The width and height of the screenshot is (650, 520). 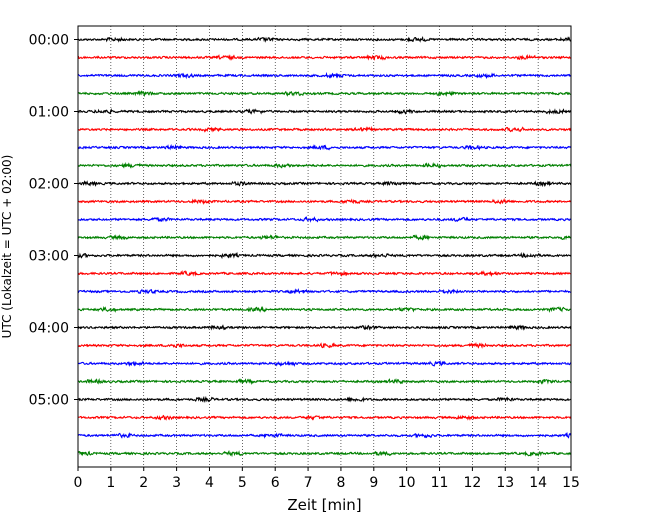 I want to click on x-tick-label-6: 6, so click(x=275, y=483).